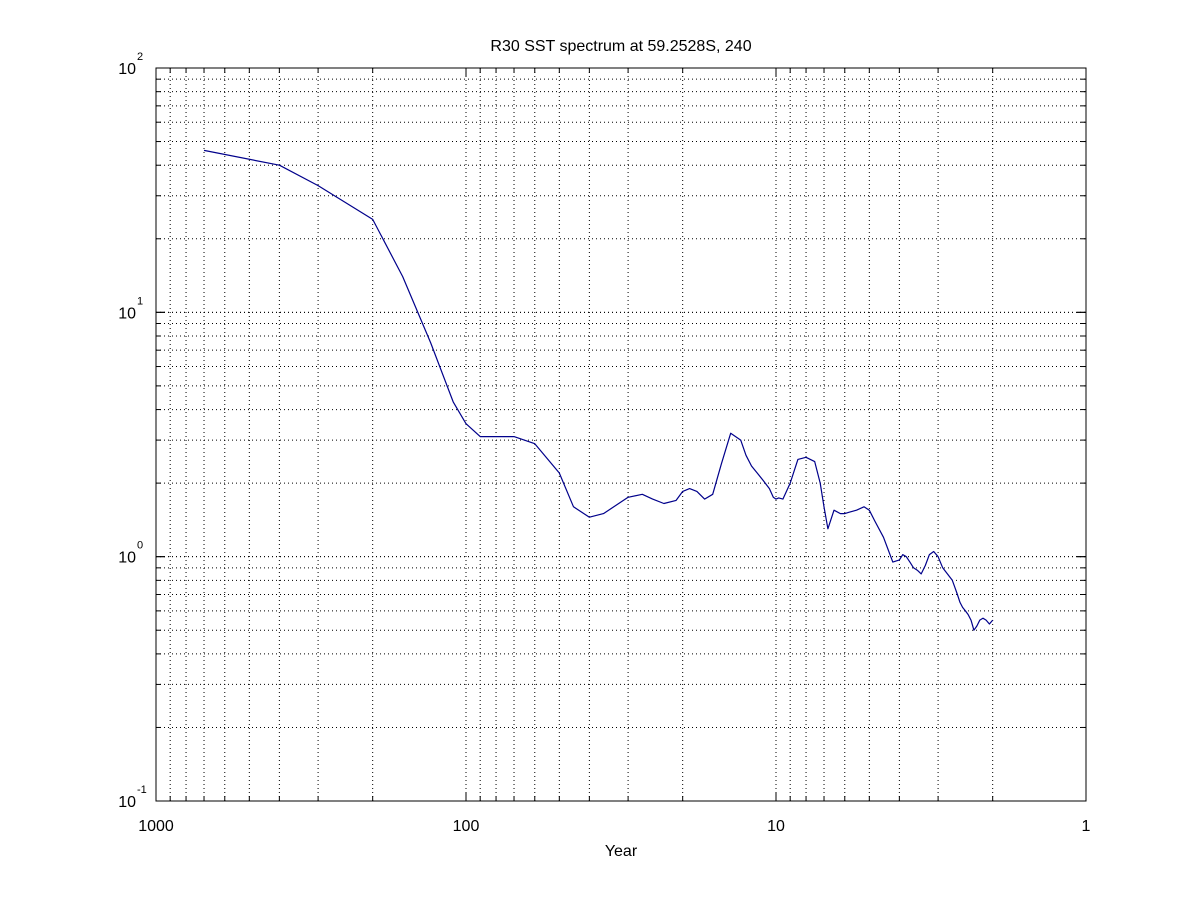 The image size is (1200, 900). I want to click on chart-title: R30 SST spectrum at 59.2528S, 240, so click(620, 46).